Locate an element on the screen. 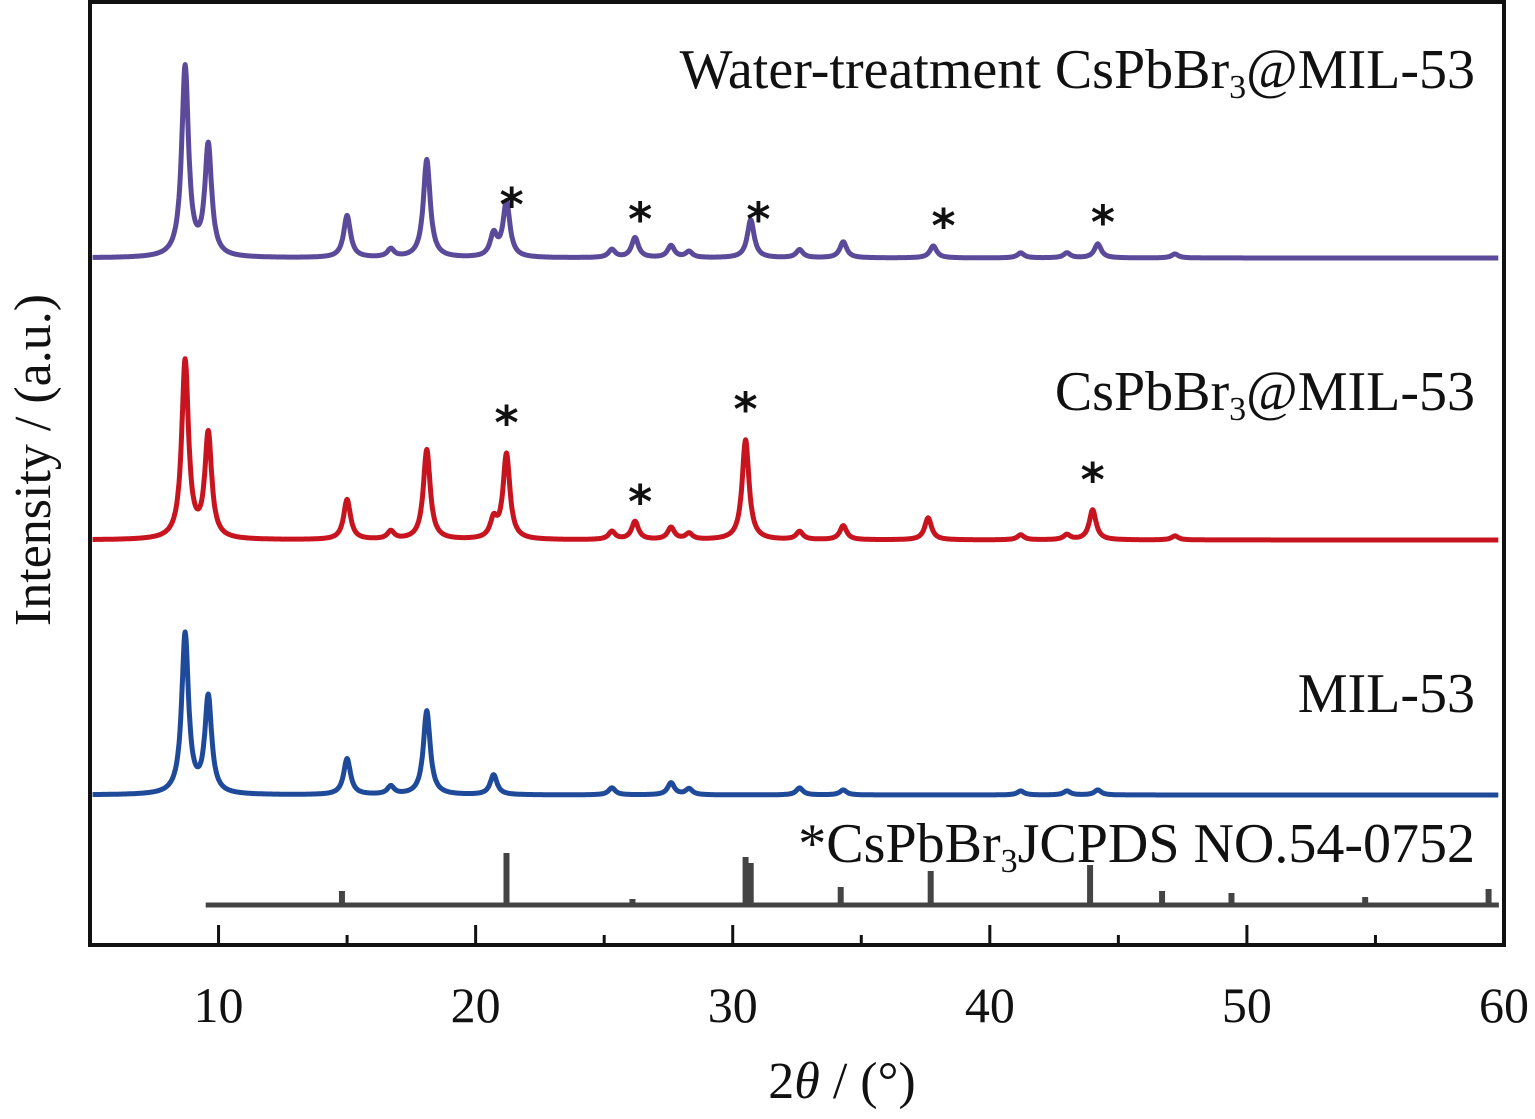 The height and width of the screenshot is (1119, 1535). series-label-mil: MIL-53 is located at coordinates (1386, 694).